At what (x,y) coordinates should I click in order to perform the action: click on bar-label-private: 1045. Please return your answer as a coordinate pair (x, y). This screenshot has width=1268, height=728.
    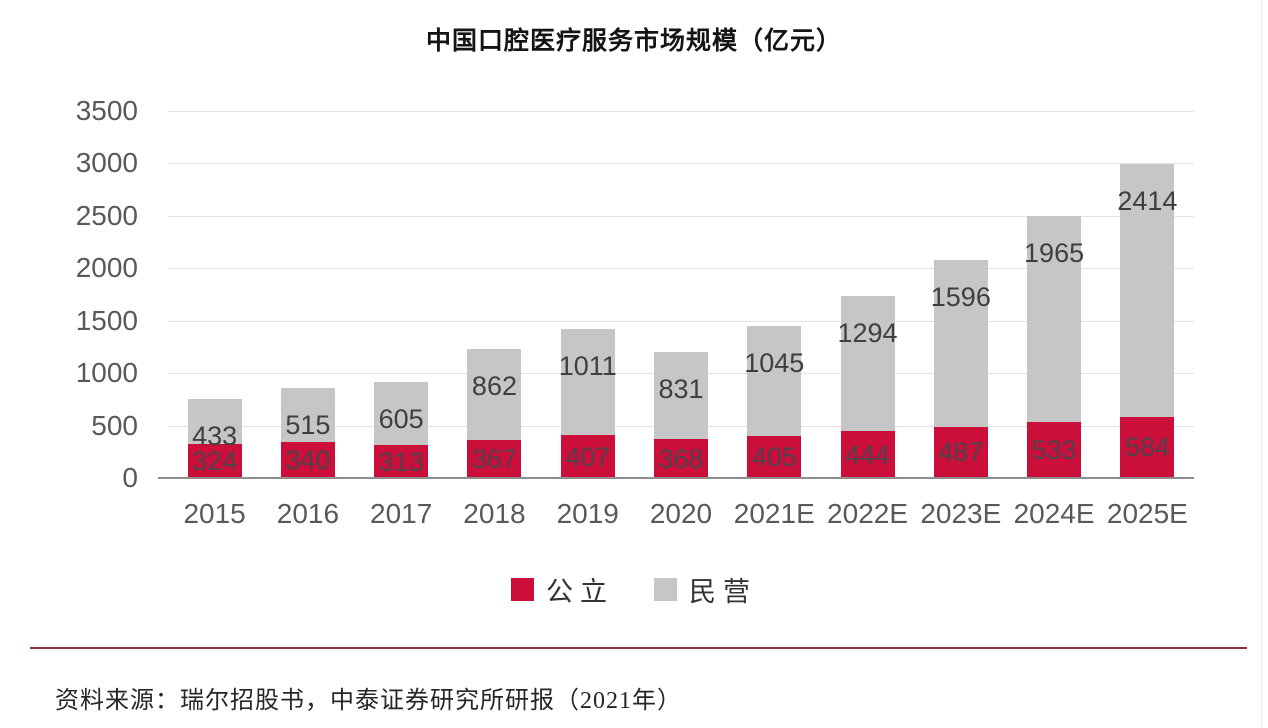
    Looking at the image, I should click on (774, 362).